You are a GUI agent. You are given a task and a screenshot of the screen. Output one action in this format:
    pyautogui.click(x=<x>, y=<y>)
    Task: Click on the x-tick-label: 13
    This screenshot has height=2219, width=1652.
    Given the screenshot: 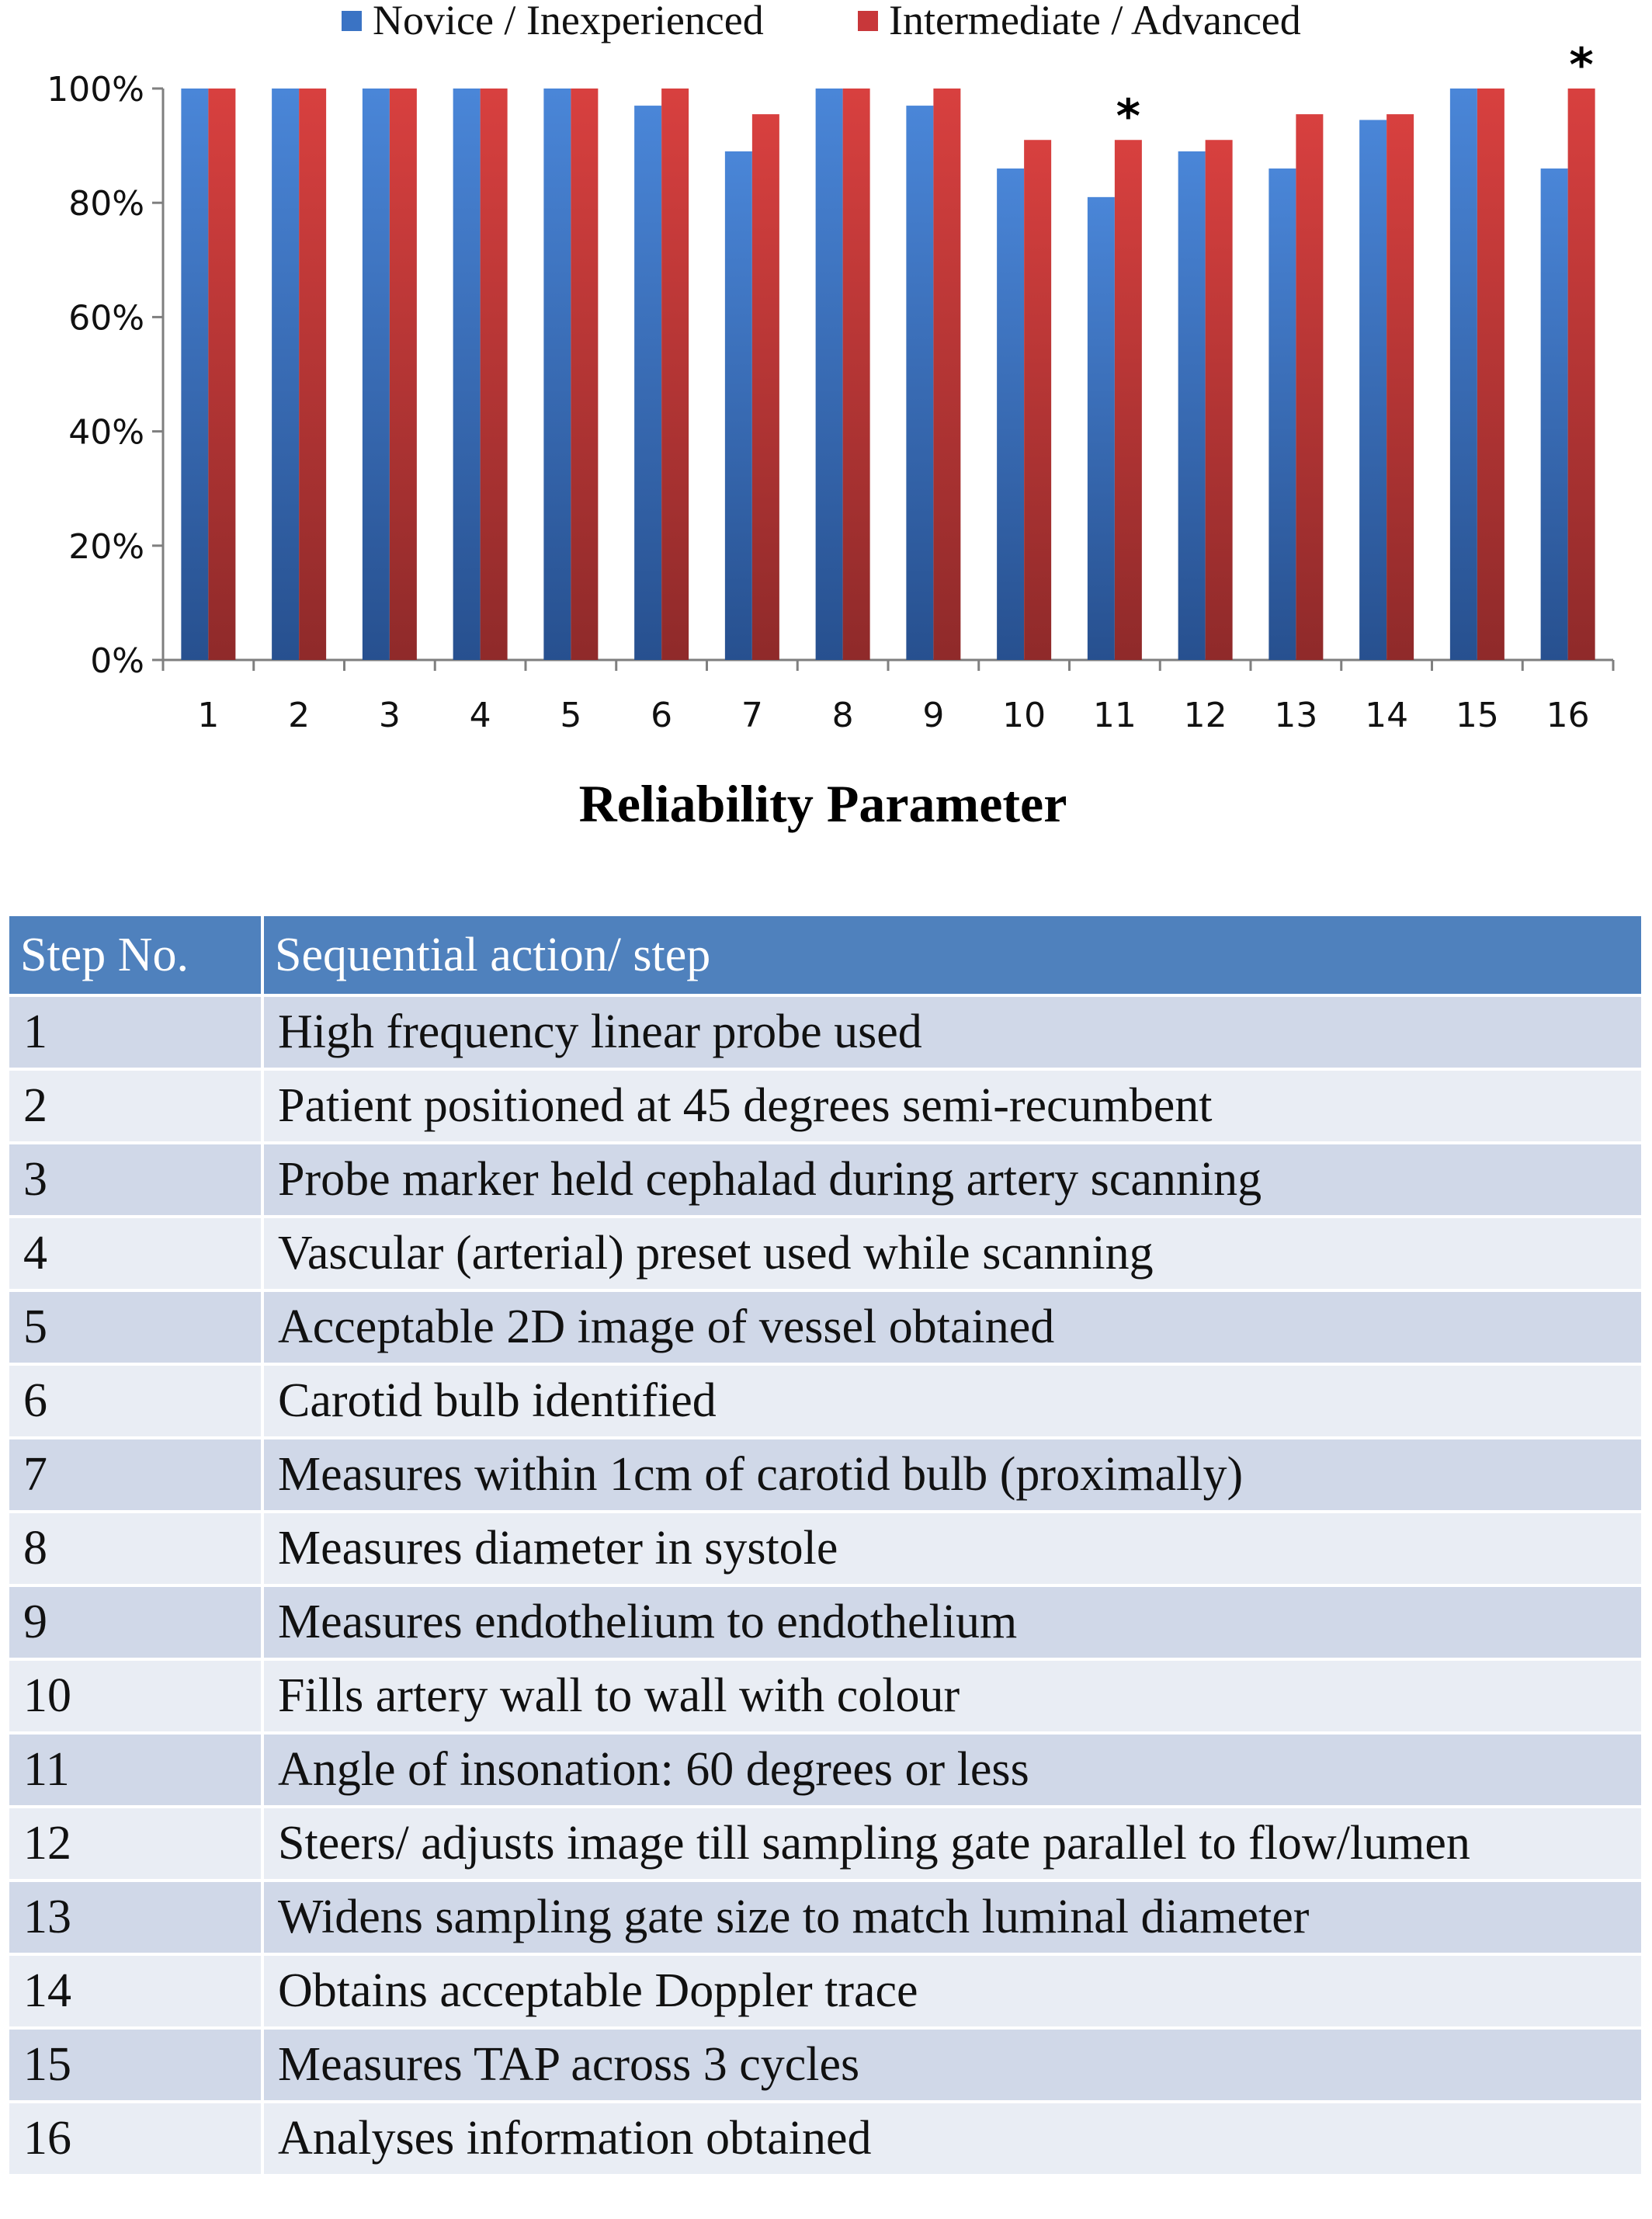 What is the action you would take?
    pyautogui.click(x=1295, y=715)
    